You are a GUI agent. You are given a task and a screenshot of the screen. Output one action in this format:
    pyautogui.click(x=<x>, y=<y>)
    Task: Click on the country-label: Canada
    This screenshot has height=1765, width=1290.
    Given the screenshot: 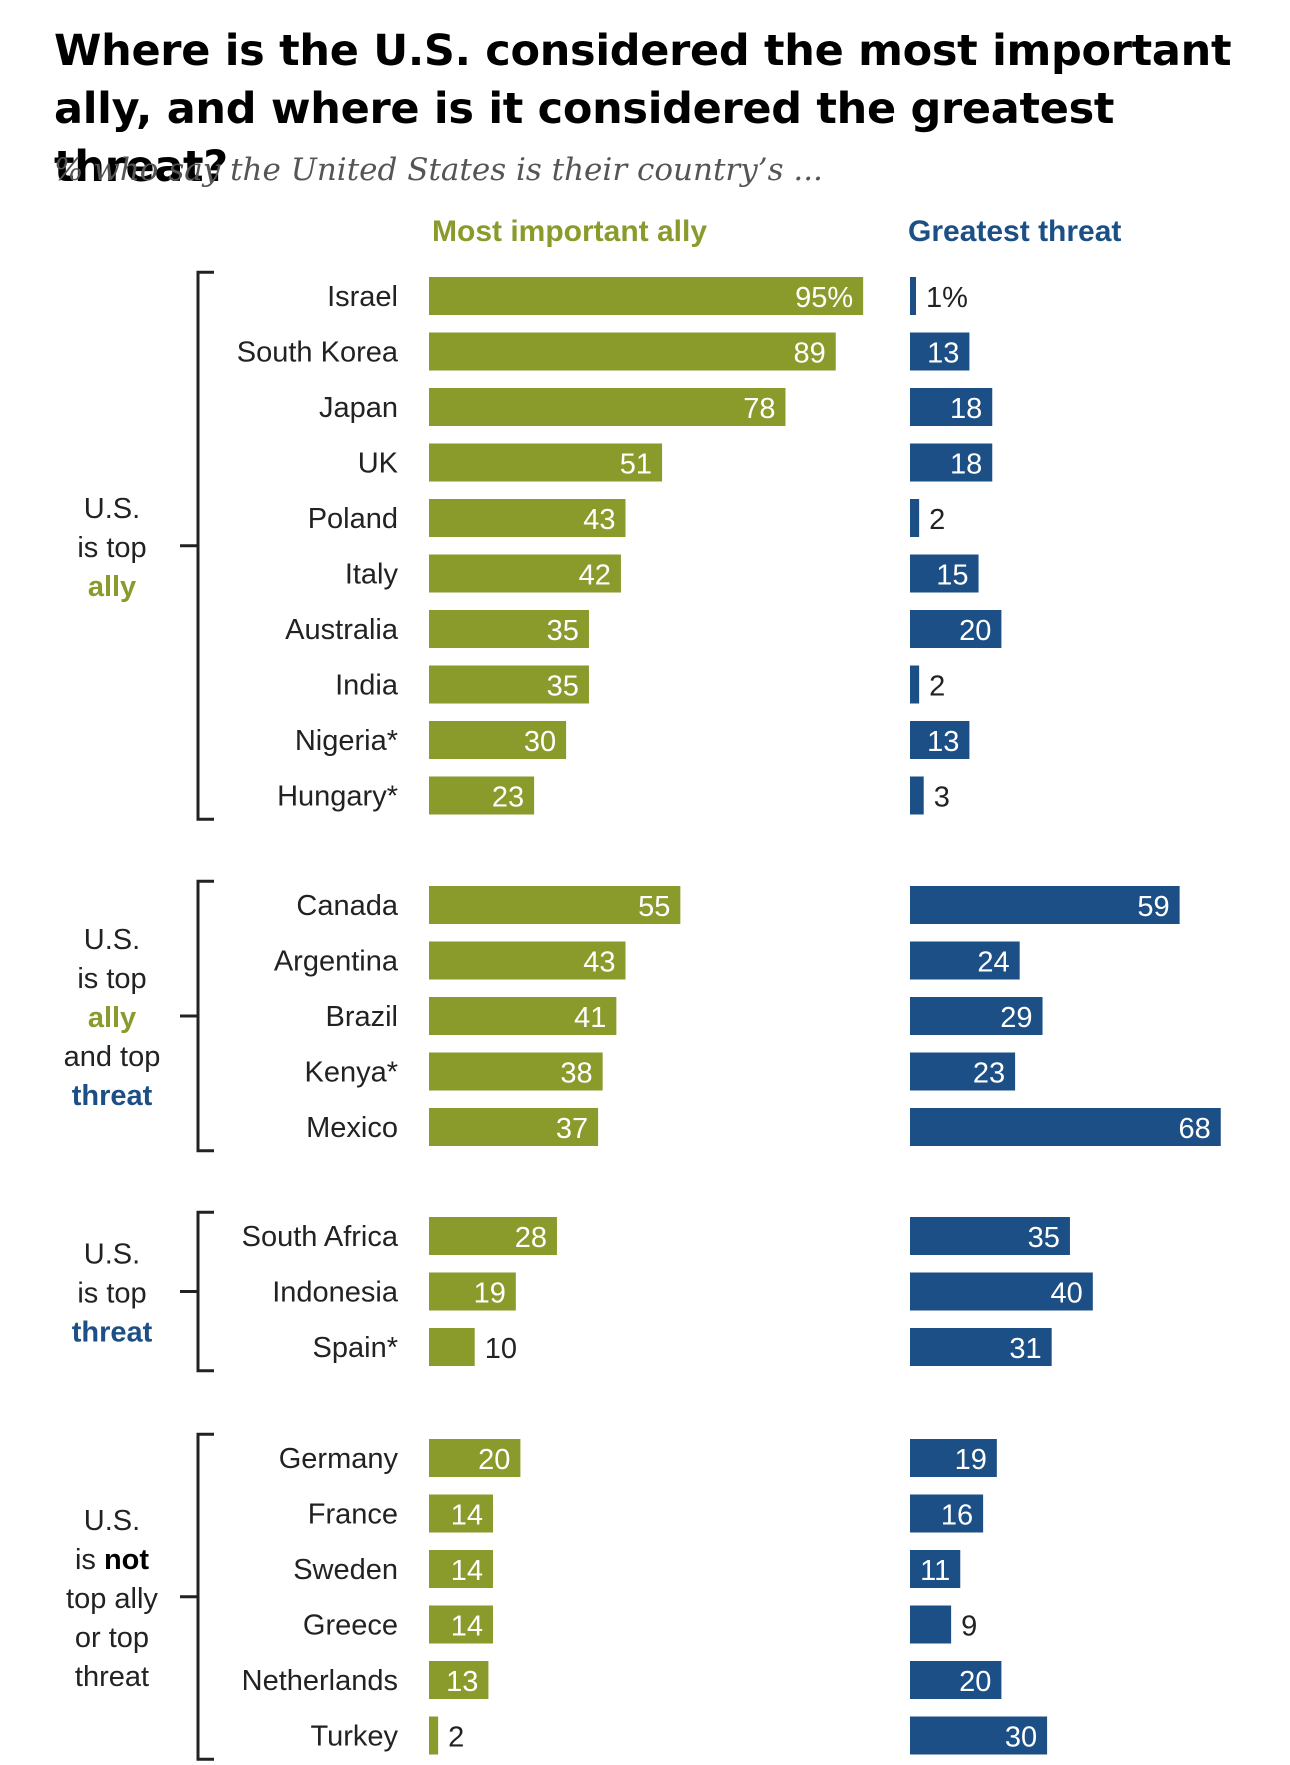 What is the action you would take?
    pyautogui.click(x=347, y=906)
    